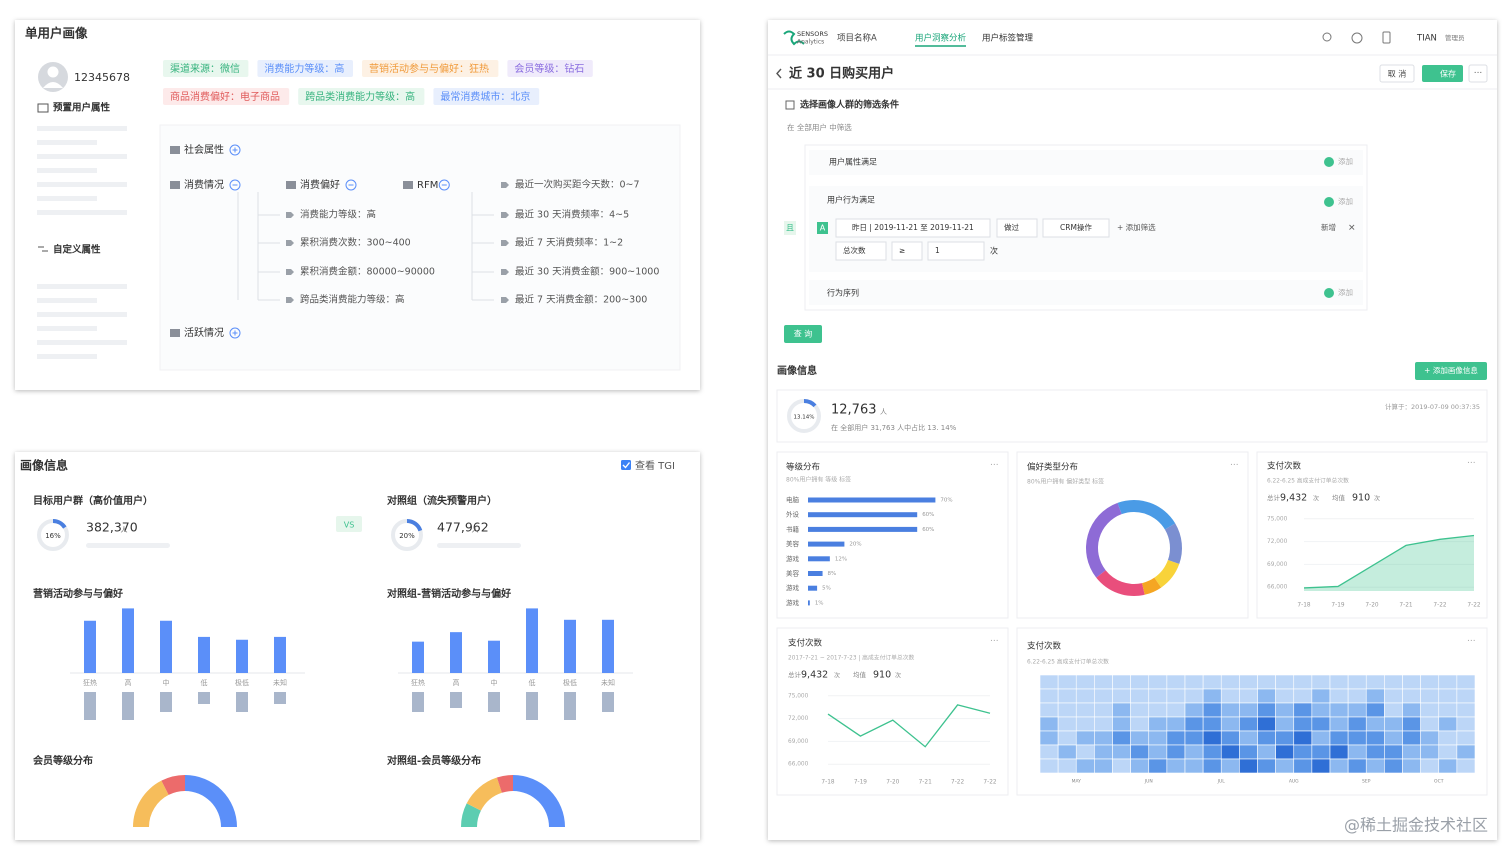 This screenshot has width=1512, height=859. I want to click on add-filter: + 添加筛选, so click(1136, 227).